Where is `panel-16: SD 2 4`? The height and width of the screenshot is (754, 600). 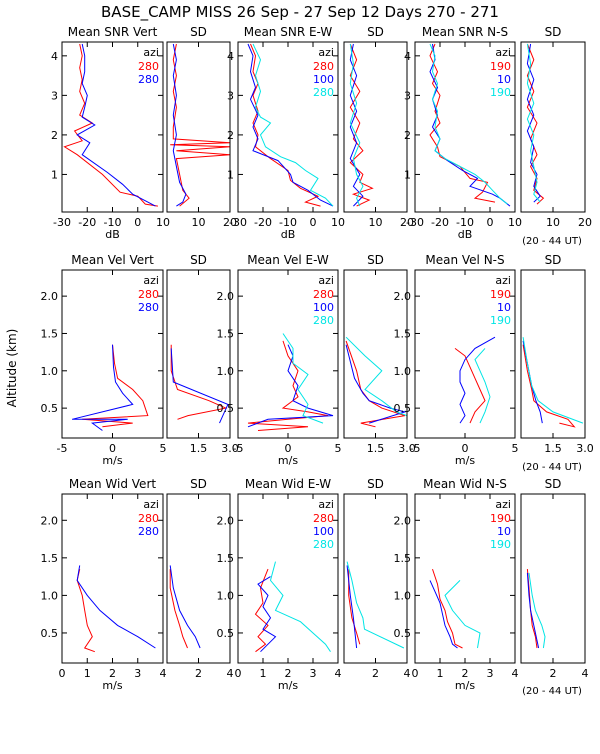 panel-16: SD 2 4 is located at coordinates (377, 578).